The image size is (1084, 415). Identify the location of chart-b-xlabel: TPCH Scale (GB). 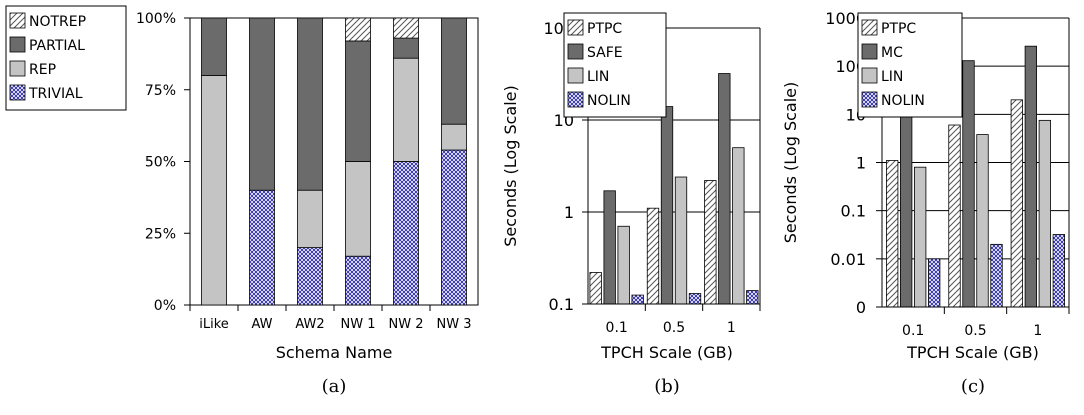
(666, 352).